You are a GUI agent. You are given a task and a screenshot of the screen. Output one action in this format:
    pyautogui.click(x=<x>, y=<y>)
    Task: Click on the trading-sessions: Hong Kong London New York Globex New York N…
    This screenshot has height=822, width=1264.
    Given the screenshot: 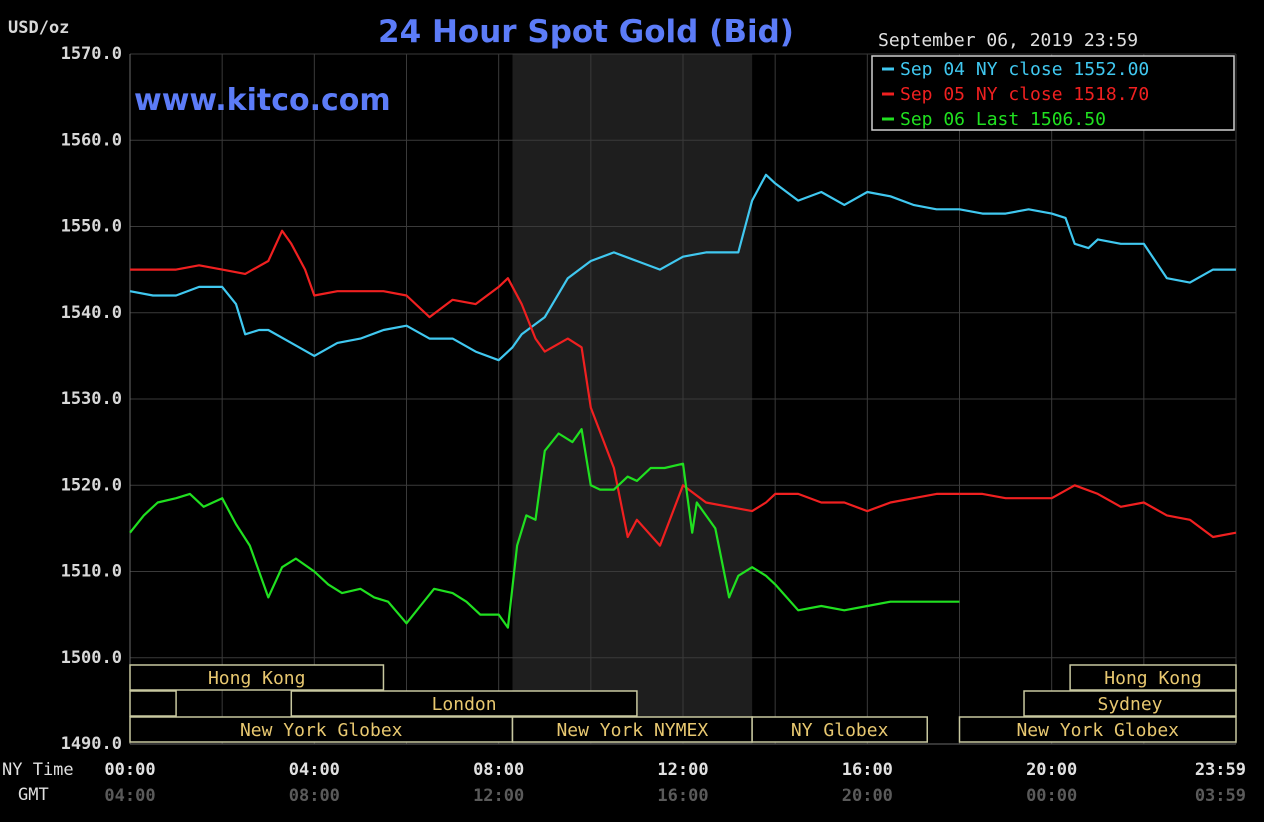 What is the action you would take?
    pyautogui.click(x=683, y=703)
    